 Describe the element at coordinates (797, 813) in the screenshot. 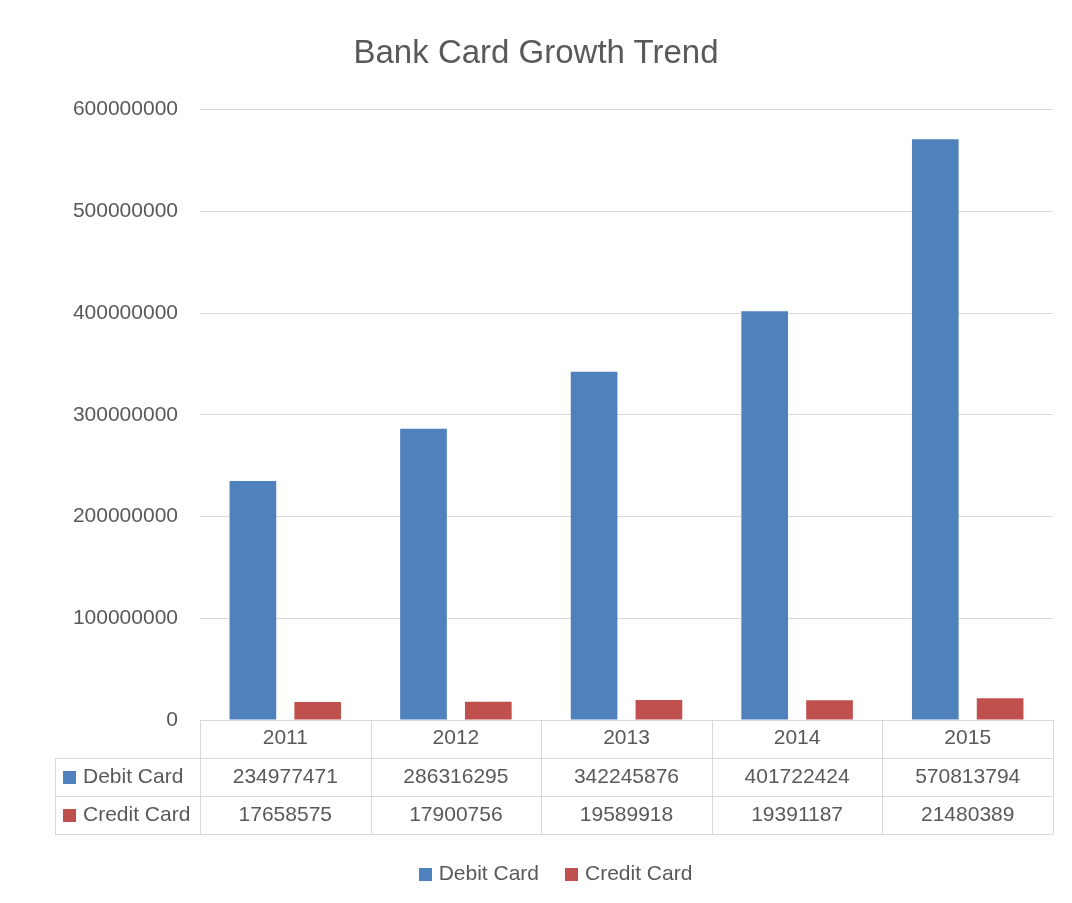

I see `data-label: 19391187` at that location.